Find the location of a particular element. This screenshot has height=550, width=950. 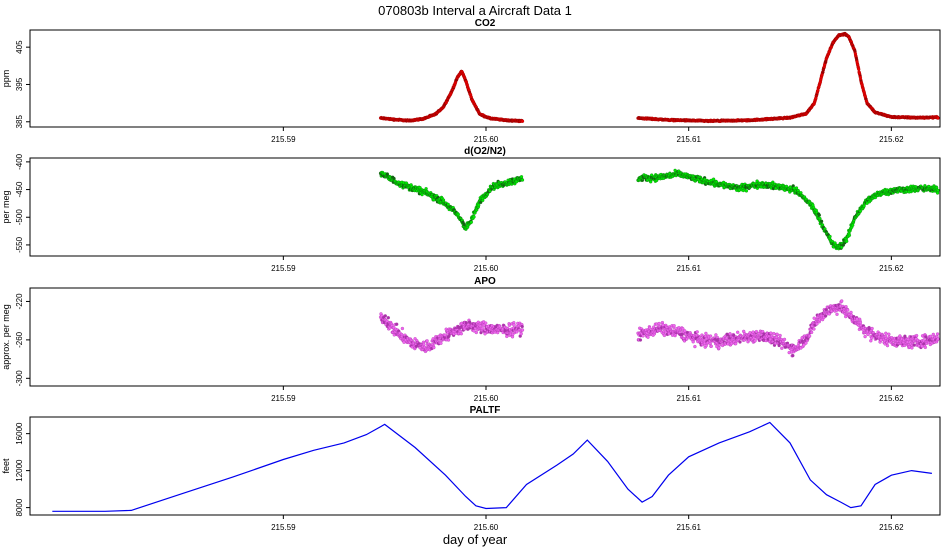

y-axis-label-paltf: feet is located at coordinates (6, 466).